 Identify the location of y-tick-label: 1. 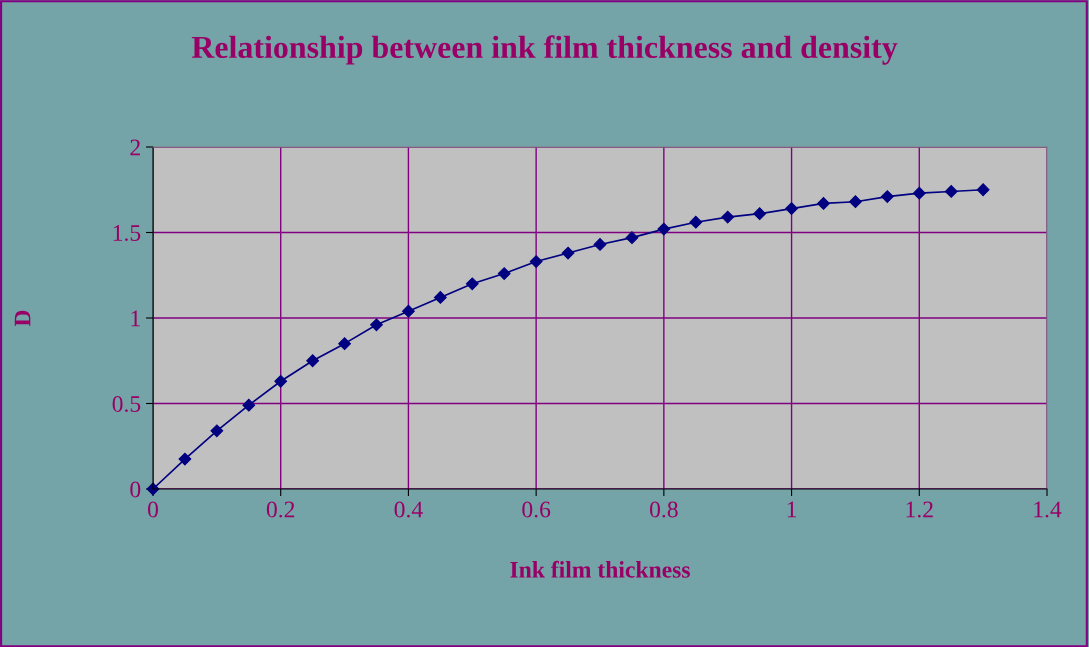
(135, 318).